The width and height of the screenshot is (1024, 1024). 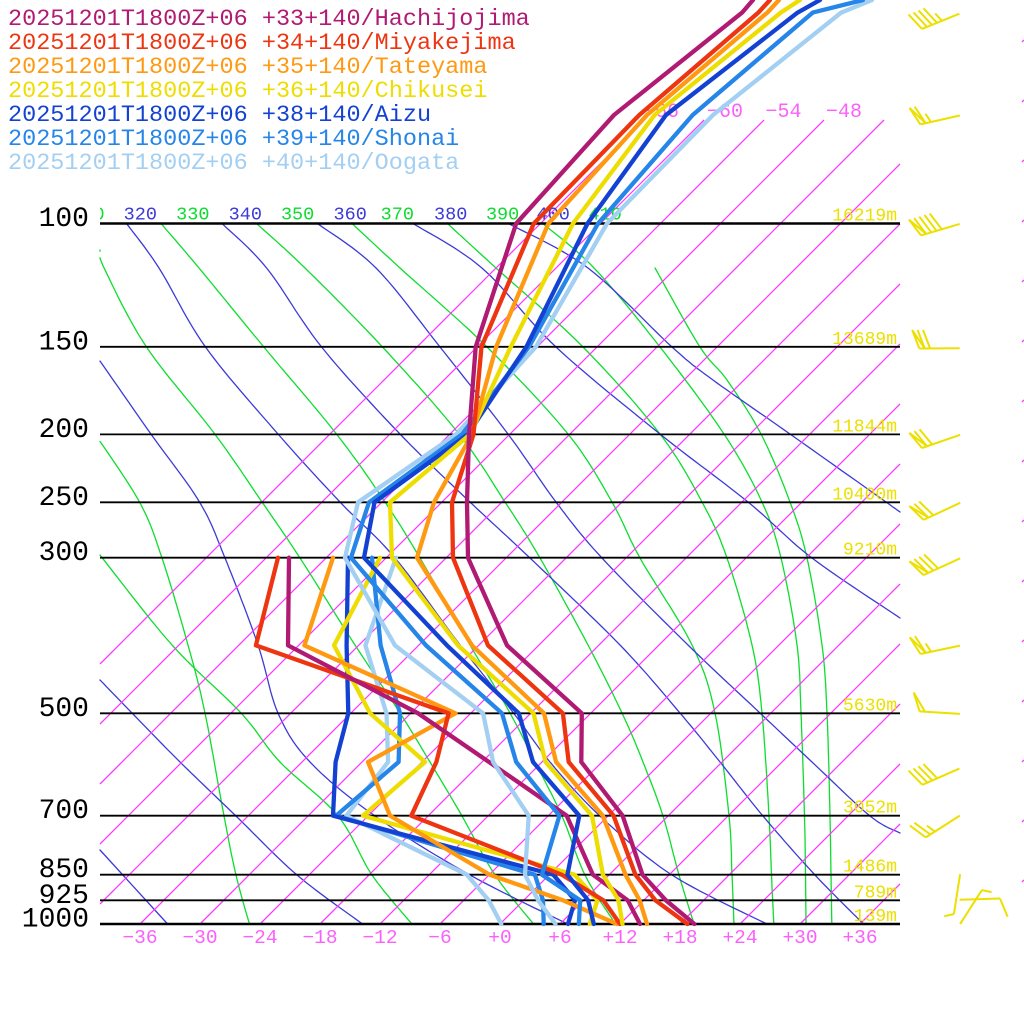 I want to click on svg-text:20251201T1800Z+06 +35+140/Tate: 20251201T1800Z+06 +35+140/Tateyama, so click(x=247, y=67).